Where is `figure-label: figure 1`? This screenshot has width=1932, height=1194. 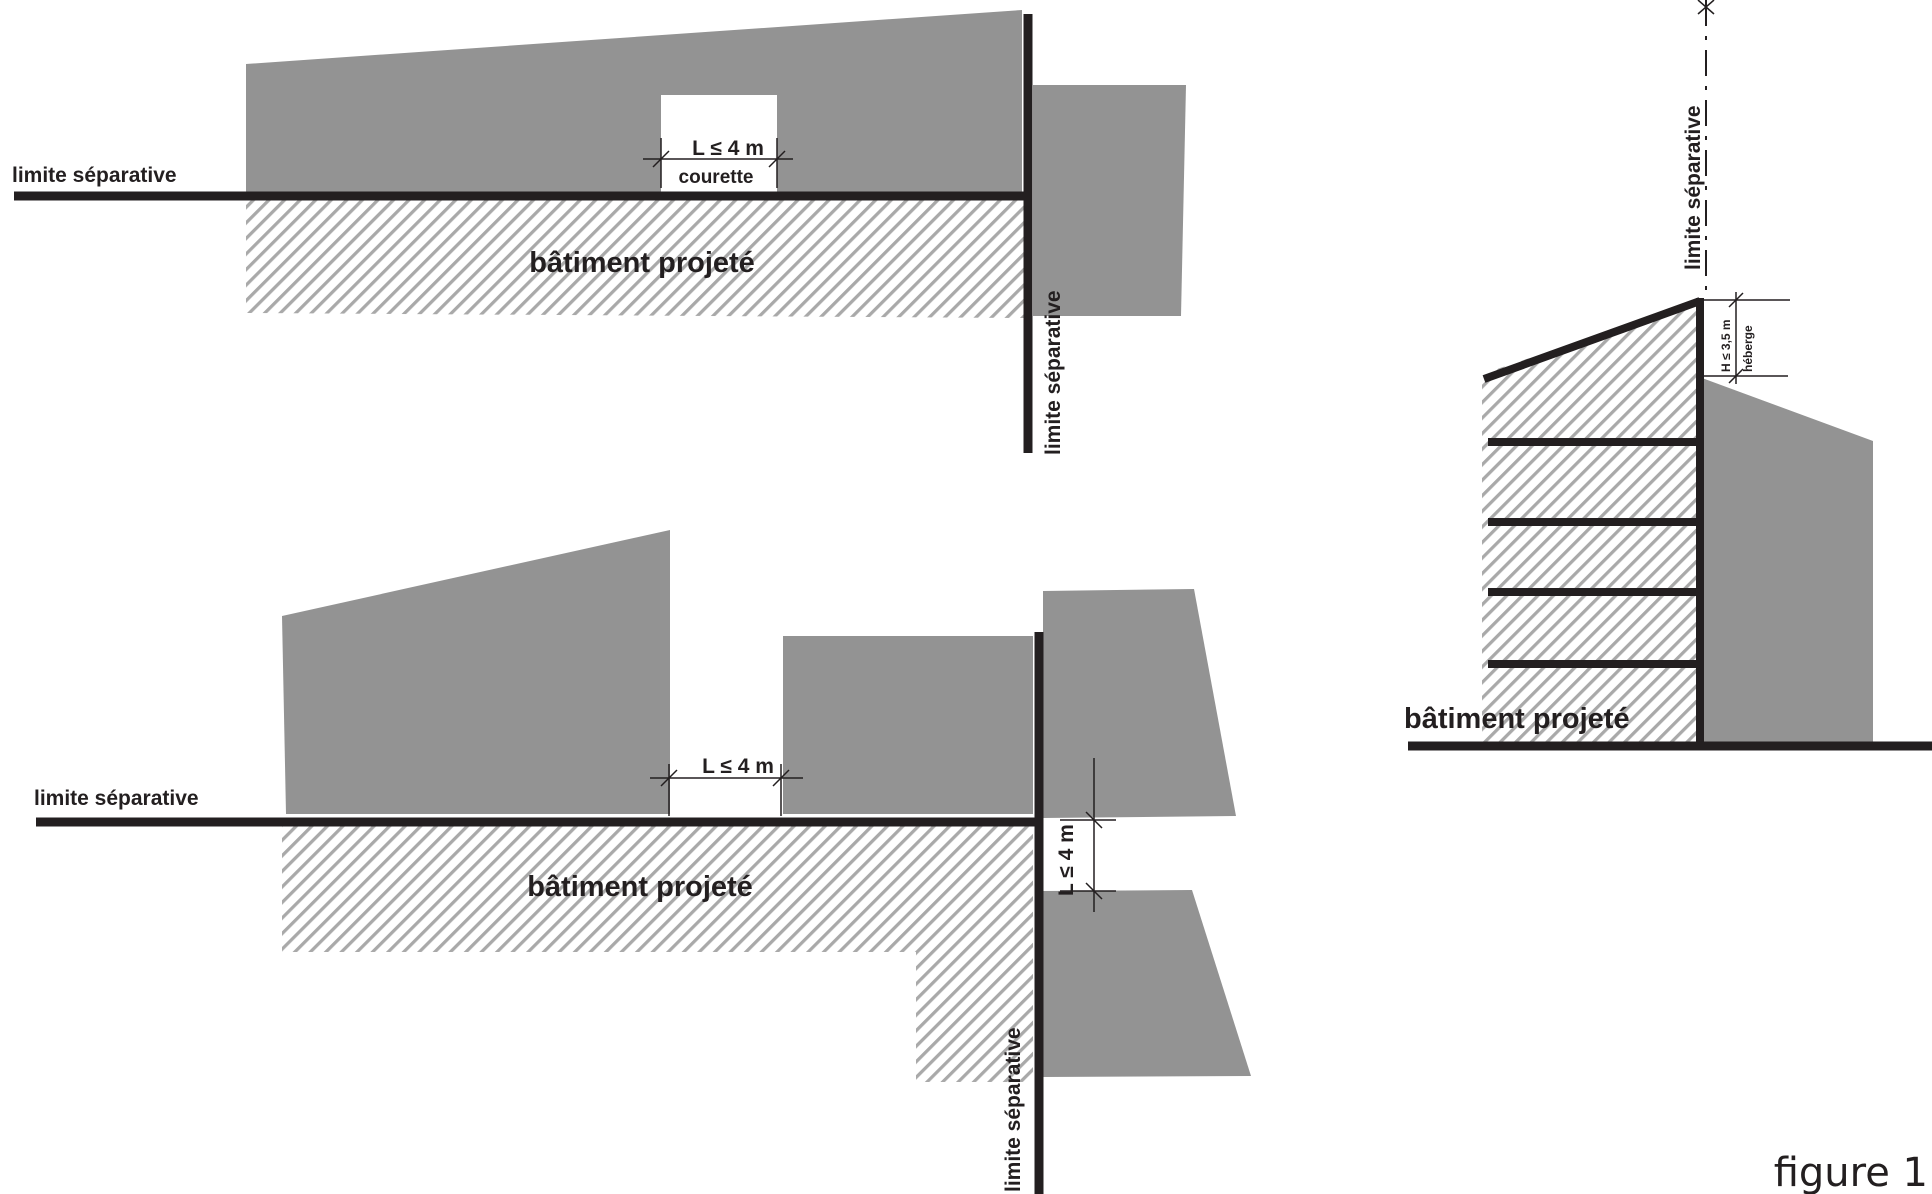 figure-label: figure 1 is located at coordinates (1851, 1172).